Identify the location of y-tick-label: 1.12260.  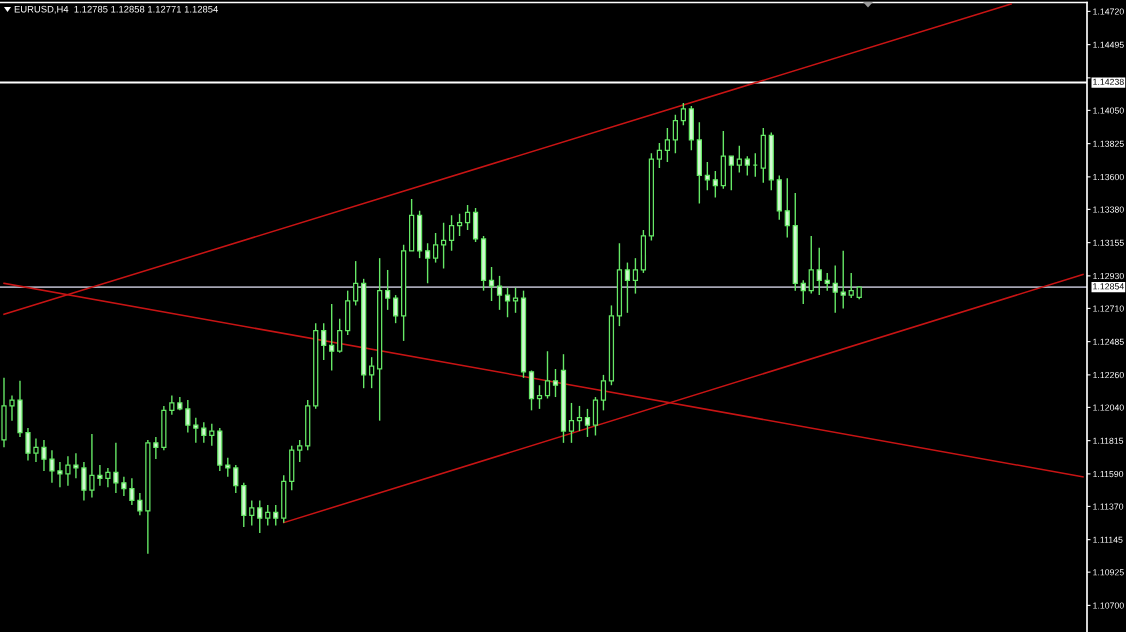
(1108, 375).